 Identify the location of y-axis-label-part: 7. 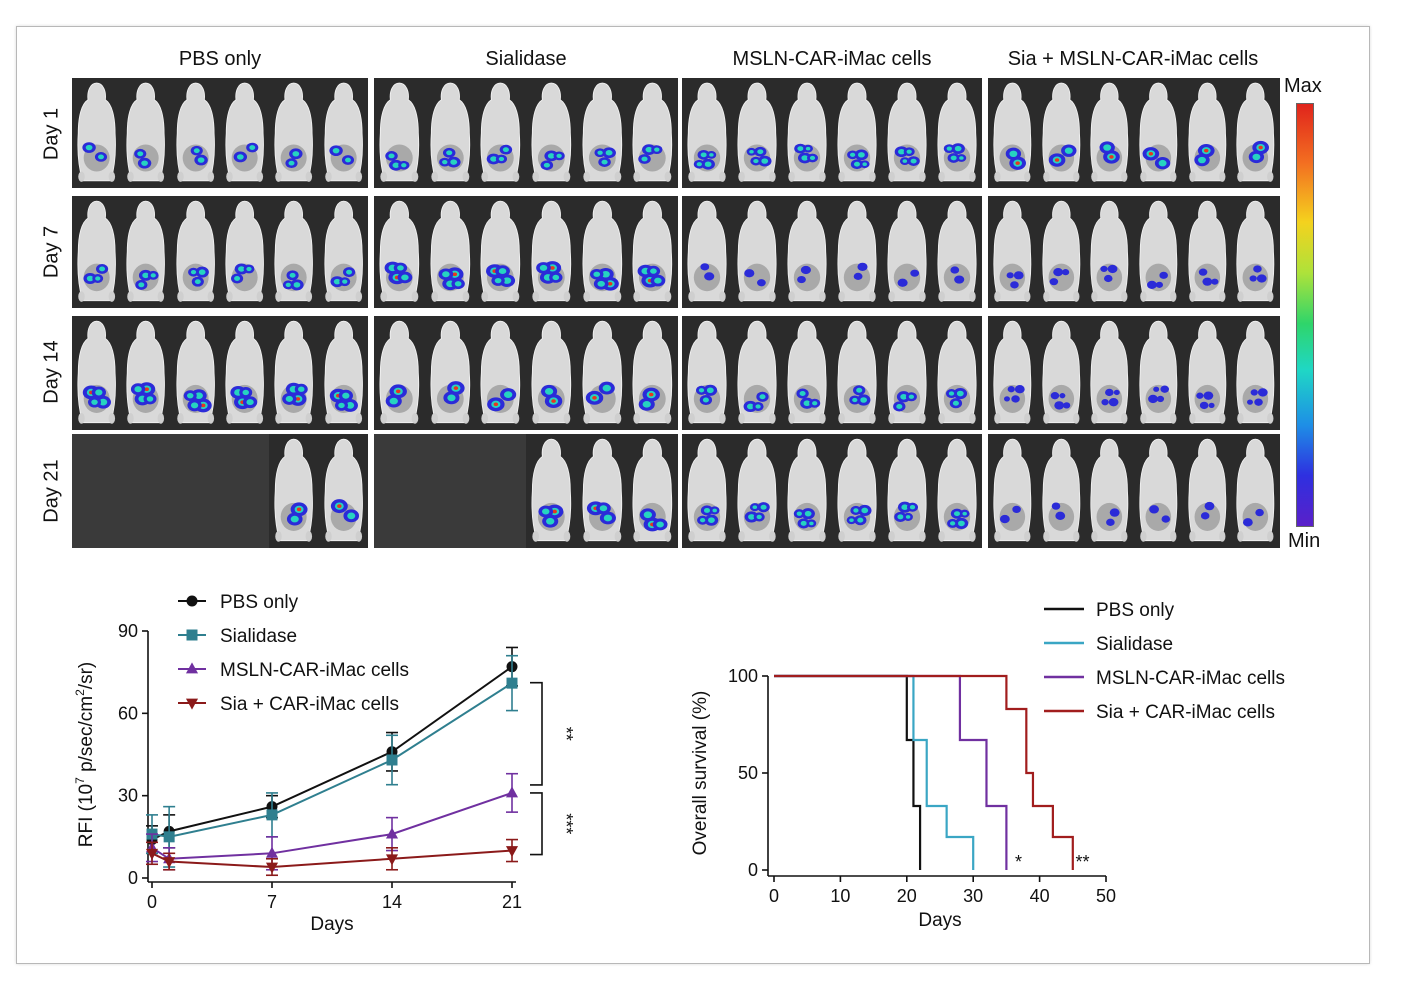
(80, 780).